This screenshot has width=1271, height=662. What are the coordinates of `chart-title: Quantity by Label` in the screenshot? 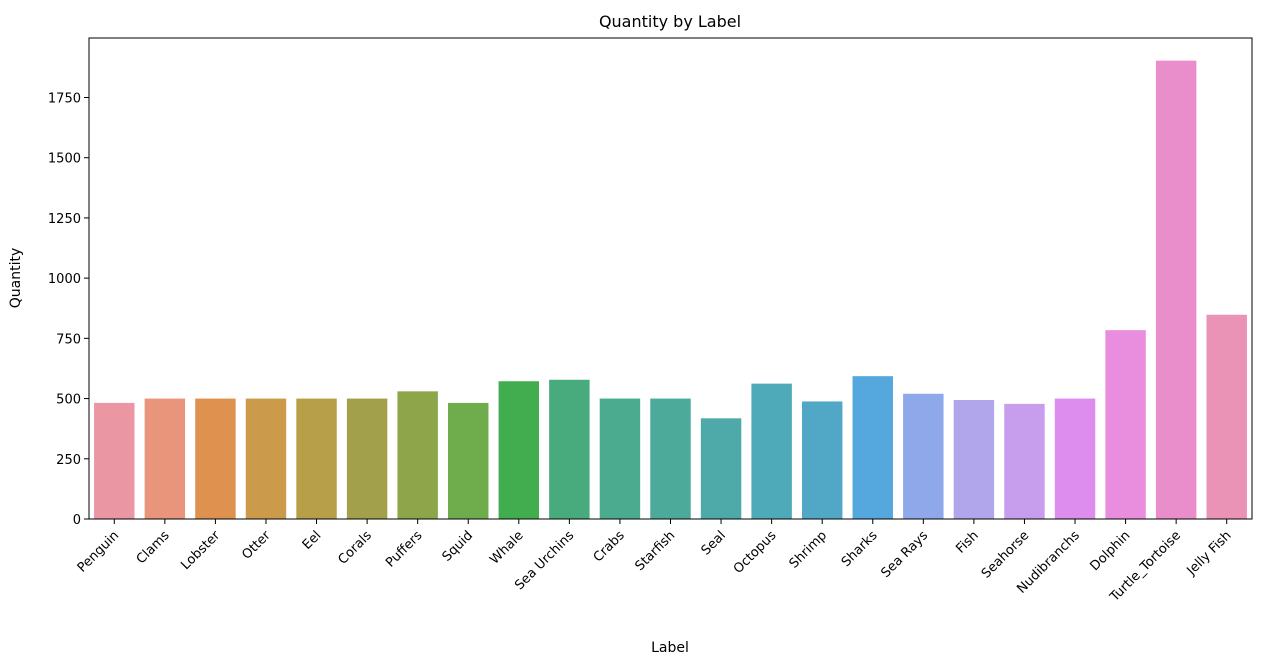 It's located at (670, 21).